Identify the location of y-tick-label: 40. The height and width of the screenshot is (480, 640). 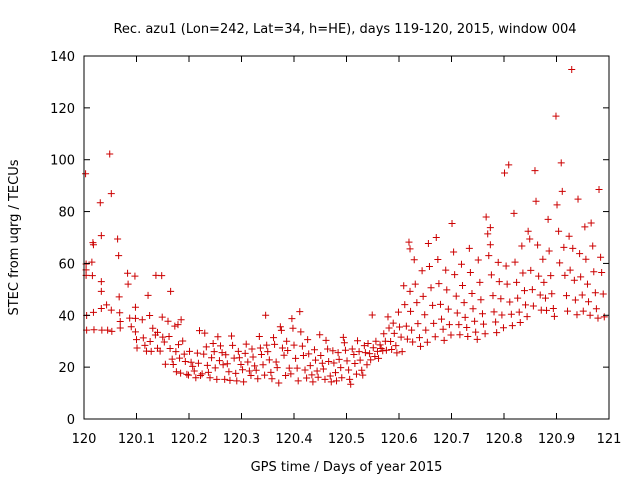
(66, 316).